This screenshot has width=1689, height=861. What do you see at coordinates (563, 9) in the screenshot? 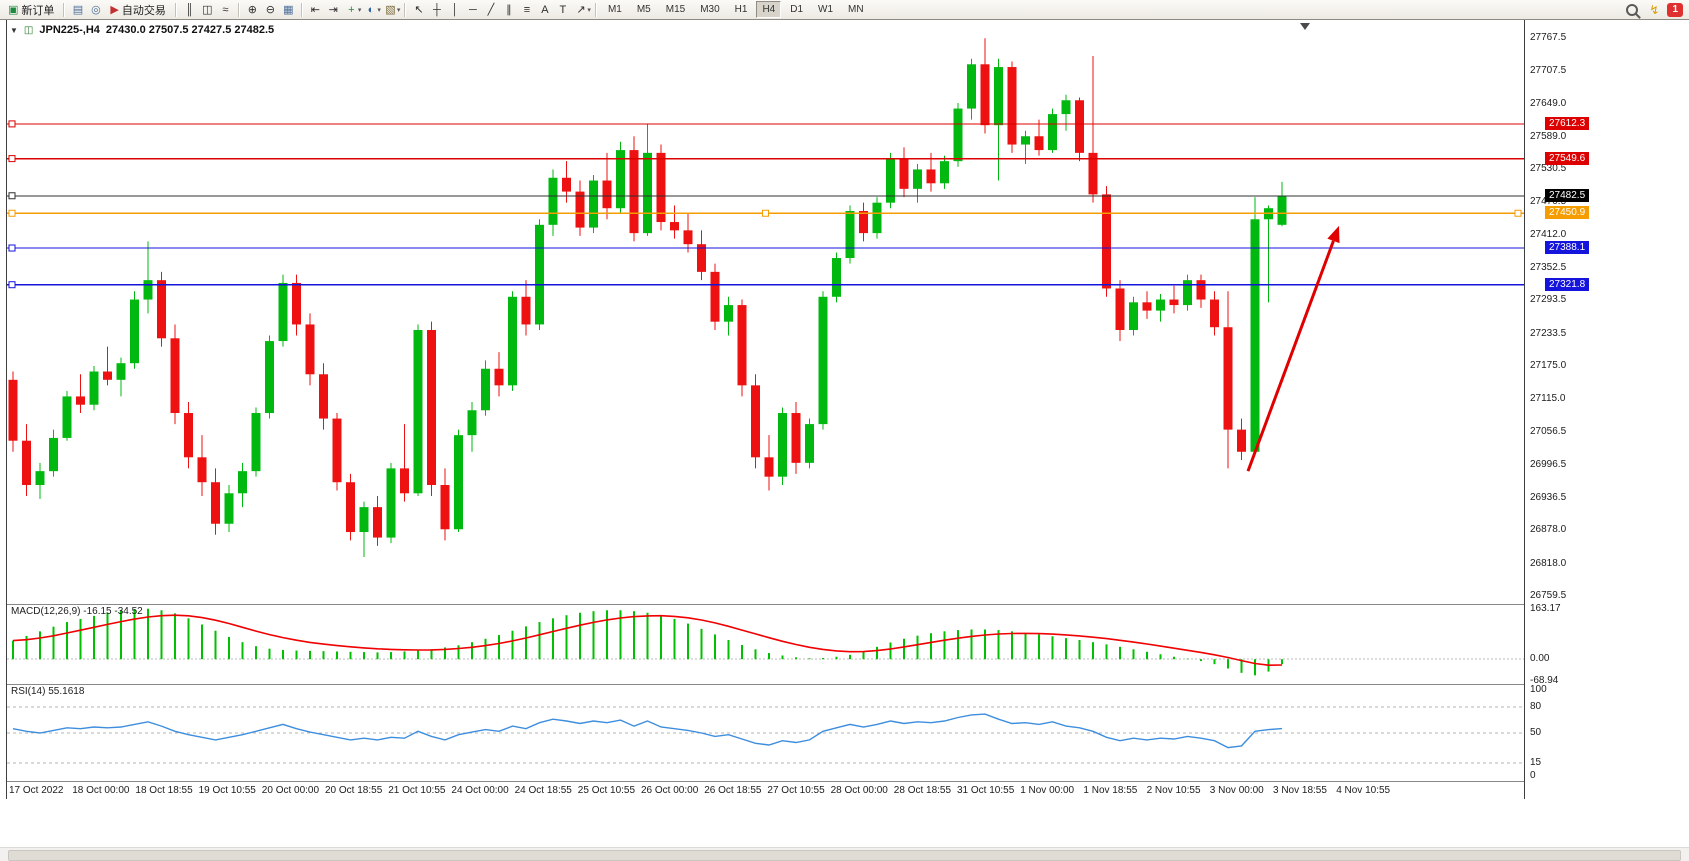
I see `label-icon: T` at bounding box center [563, 9].